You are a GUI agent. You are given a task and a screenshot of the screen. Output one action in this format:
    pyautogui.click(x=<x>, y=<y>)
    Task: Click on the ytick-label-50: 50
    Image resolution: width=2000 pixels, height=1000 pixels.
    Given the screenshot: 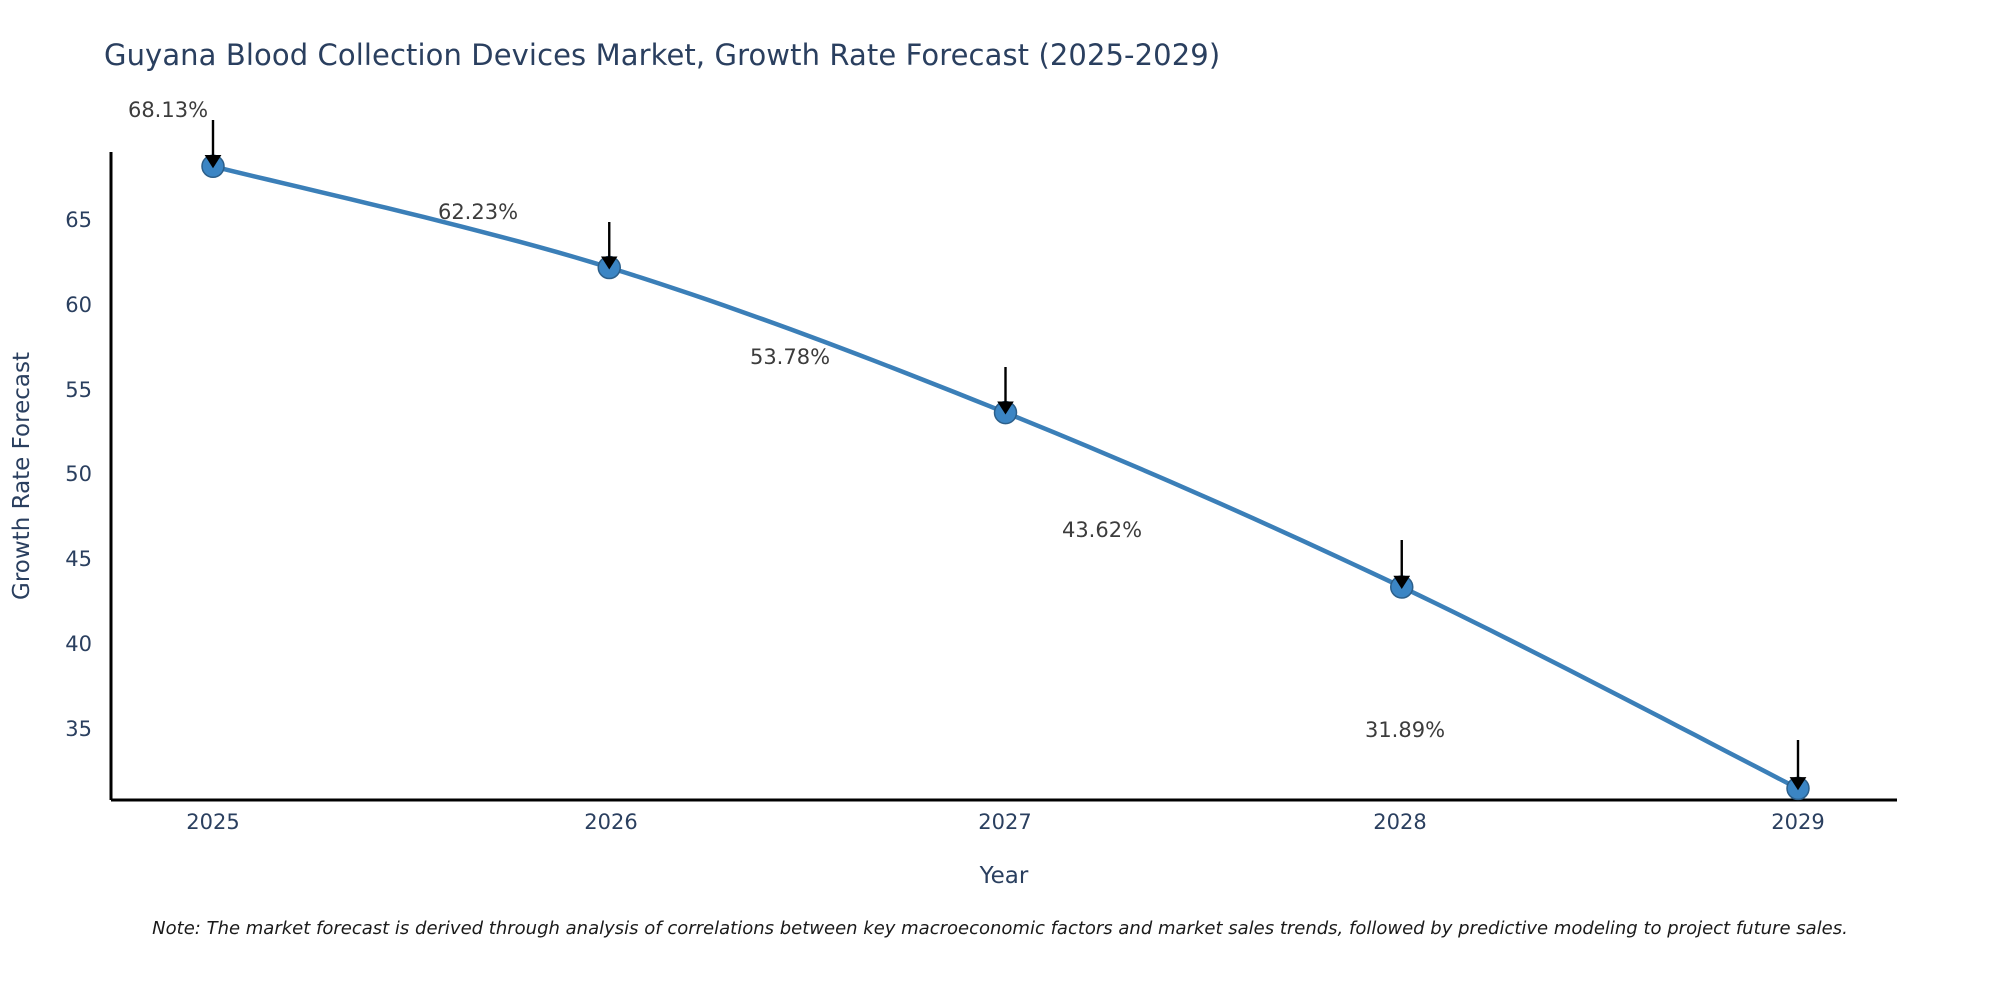 What is the action you would take?
    pyautogui.click(x=78, y=474)
    